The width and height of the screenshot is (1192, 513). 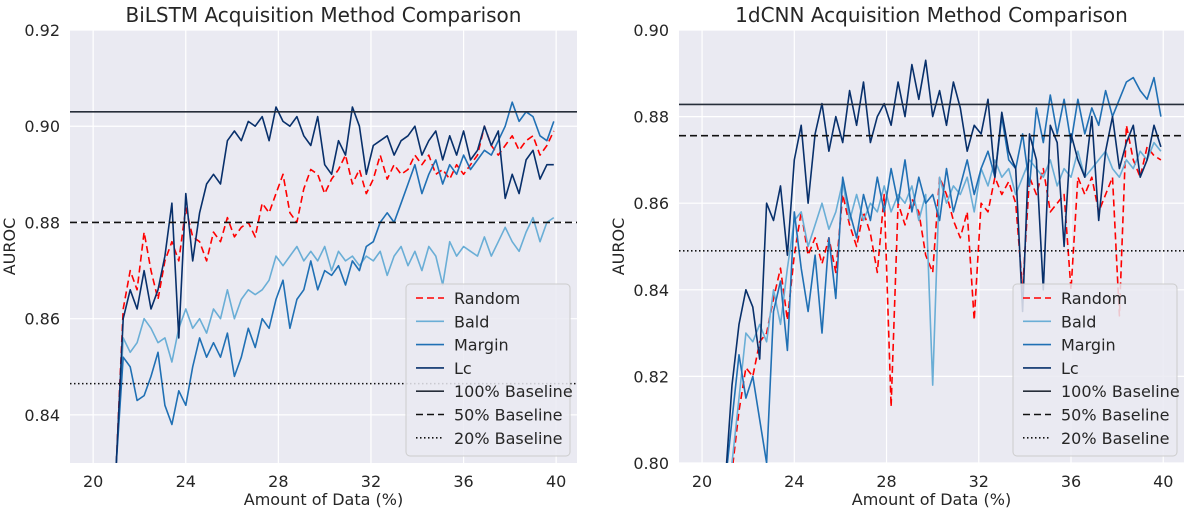 What do you see at coordinates (42, 30) in the screenshot?
I see `y-tick-label: 0.92` at bounding box center [42, 30].